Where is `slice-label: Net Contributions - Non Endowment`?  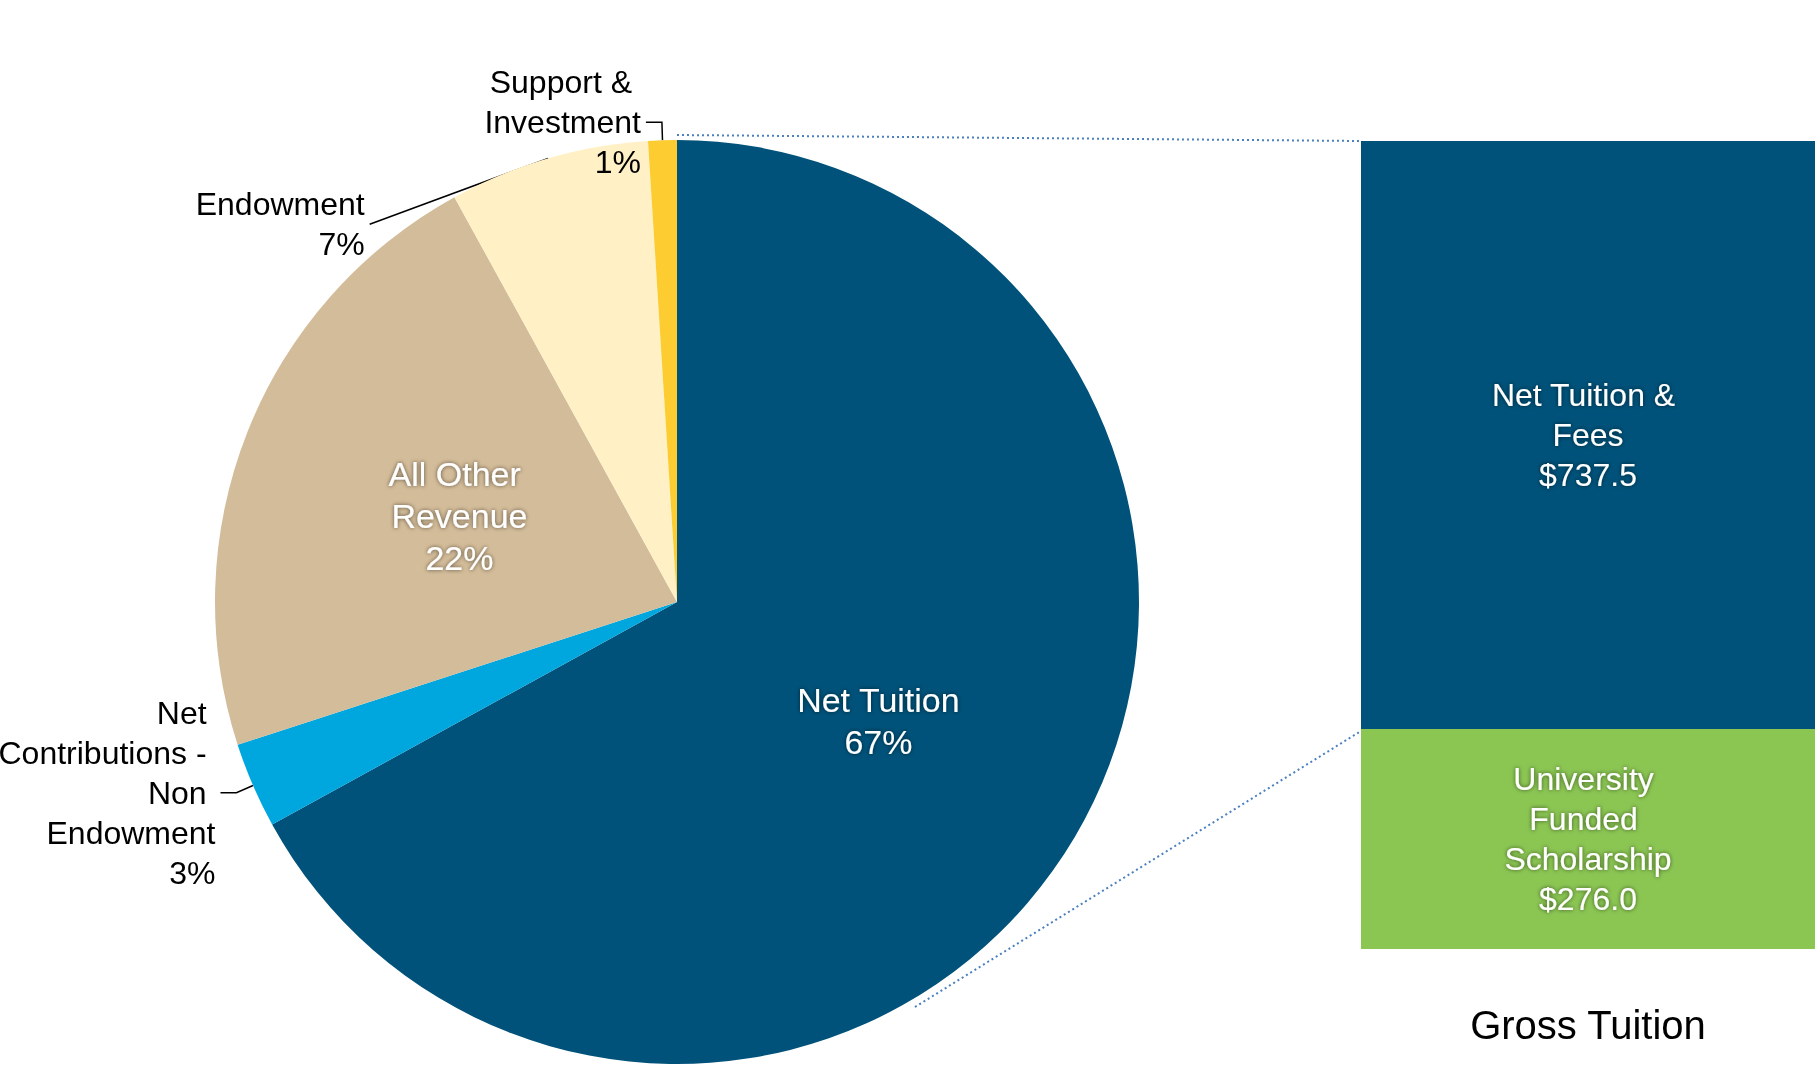 slice-label: Net Contributions - Non Endowment is located at coordinates (108, 772).